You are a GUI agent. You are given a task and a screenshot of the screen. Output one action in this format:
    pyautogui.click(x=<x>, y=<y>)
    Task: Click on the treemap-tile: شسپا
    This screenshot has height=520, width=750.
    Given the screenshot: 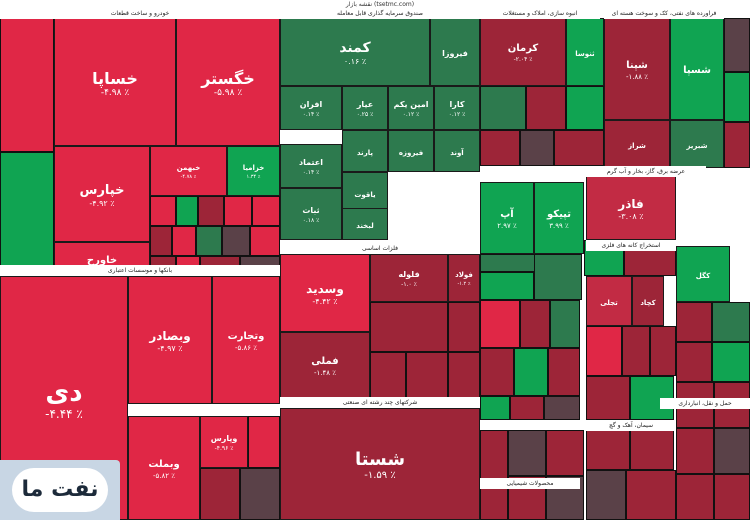 What is the action you would take?
    pyautogui.click(x=697, y=69)
    